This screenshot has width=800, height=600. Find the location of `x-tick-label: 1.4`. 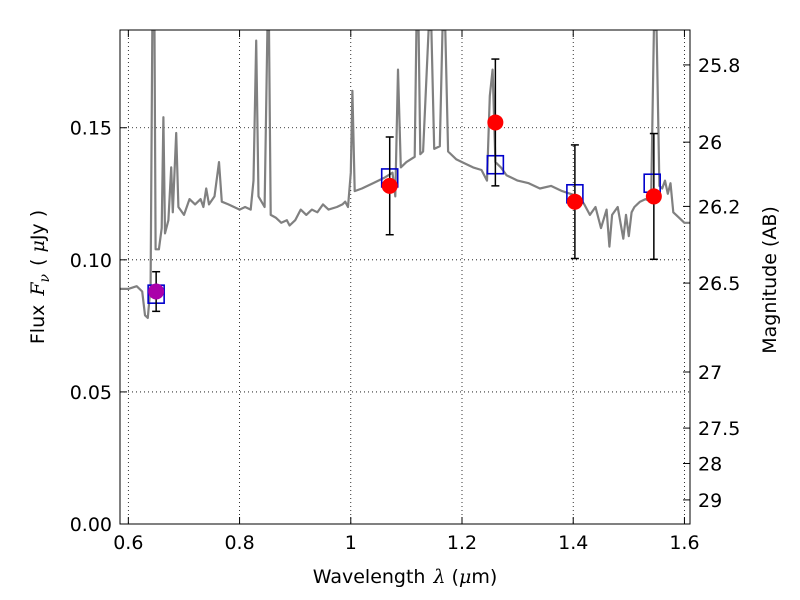

x-tick-label: 1.4 is located at coordinates (573, 543).